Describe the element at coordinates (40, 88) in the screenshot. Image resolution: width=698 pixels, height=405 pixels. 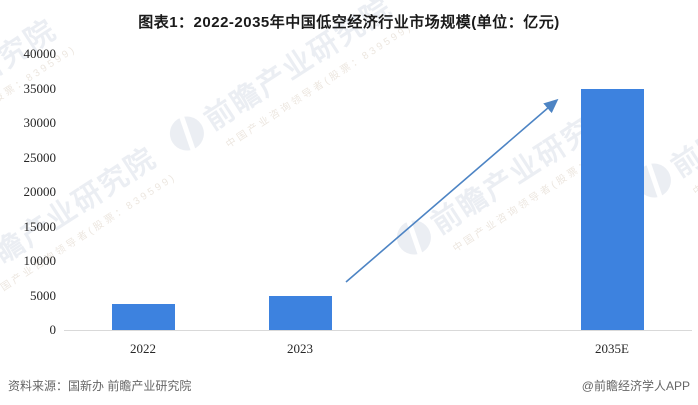
I see `y-tick-label: 35000` at that location.